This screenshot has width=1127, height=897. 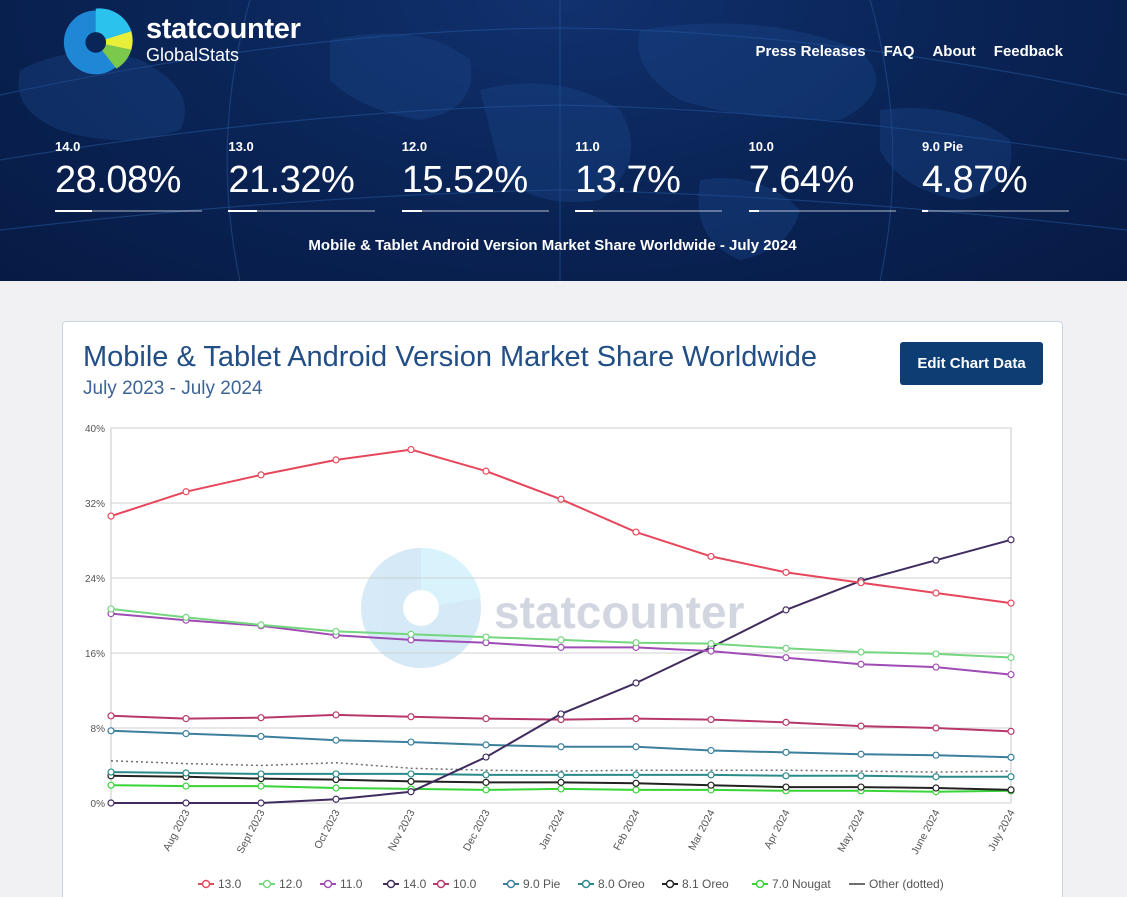 What do you see at coordinates (95, 654) in the screenshot?
I see `y-tick-label: 16%` at bounding box center [95, 654].